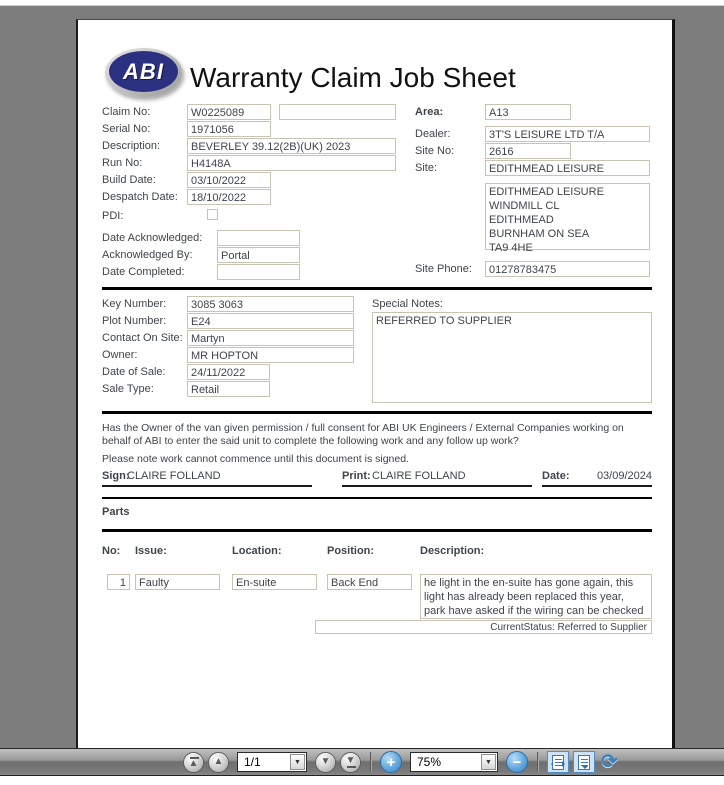 Image resolution: width=724 pixels, height=785 pixels. What do you see at coordinates (454, 762) in the screenshot?
I see `zoom-level-combobox: 75% ▼` at bounding box center [454, 762].